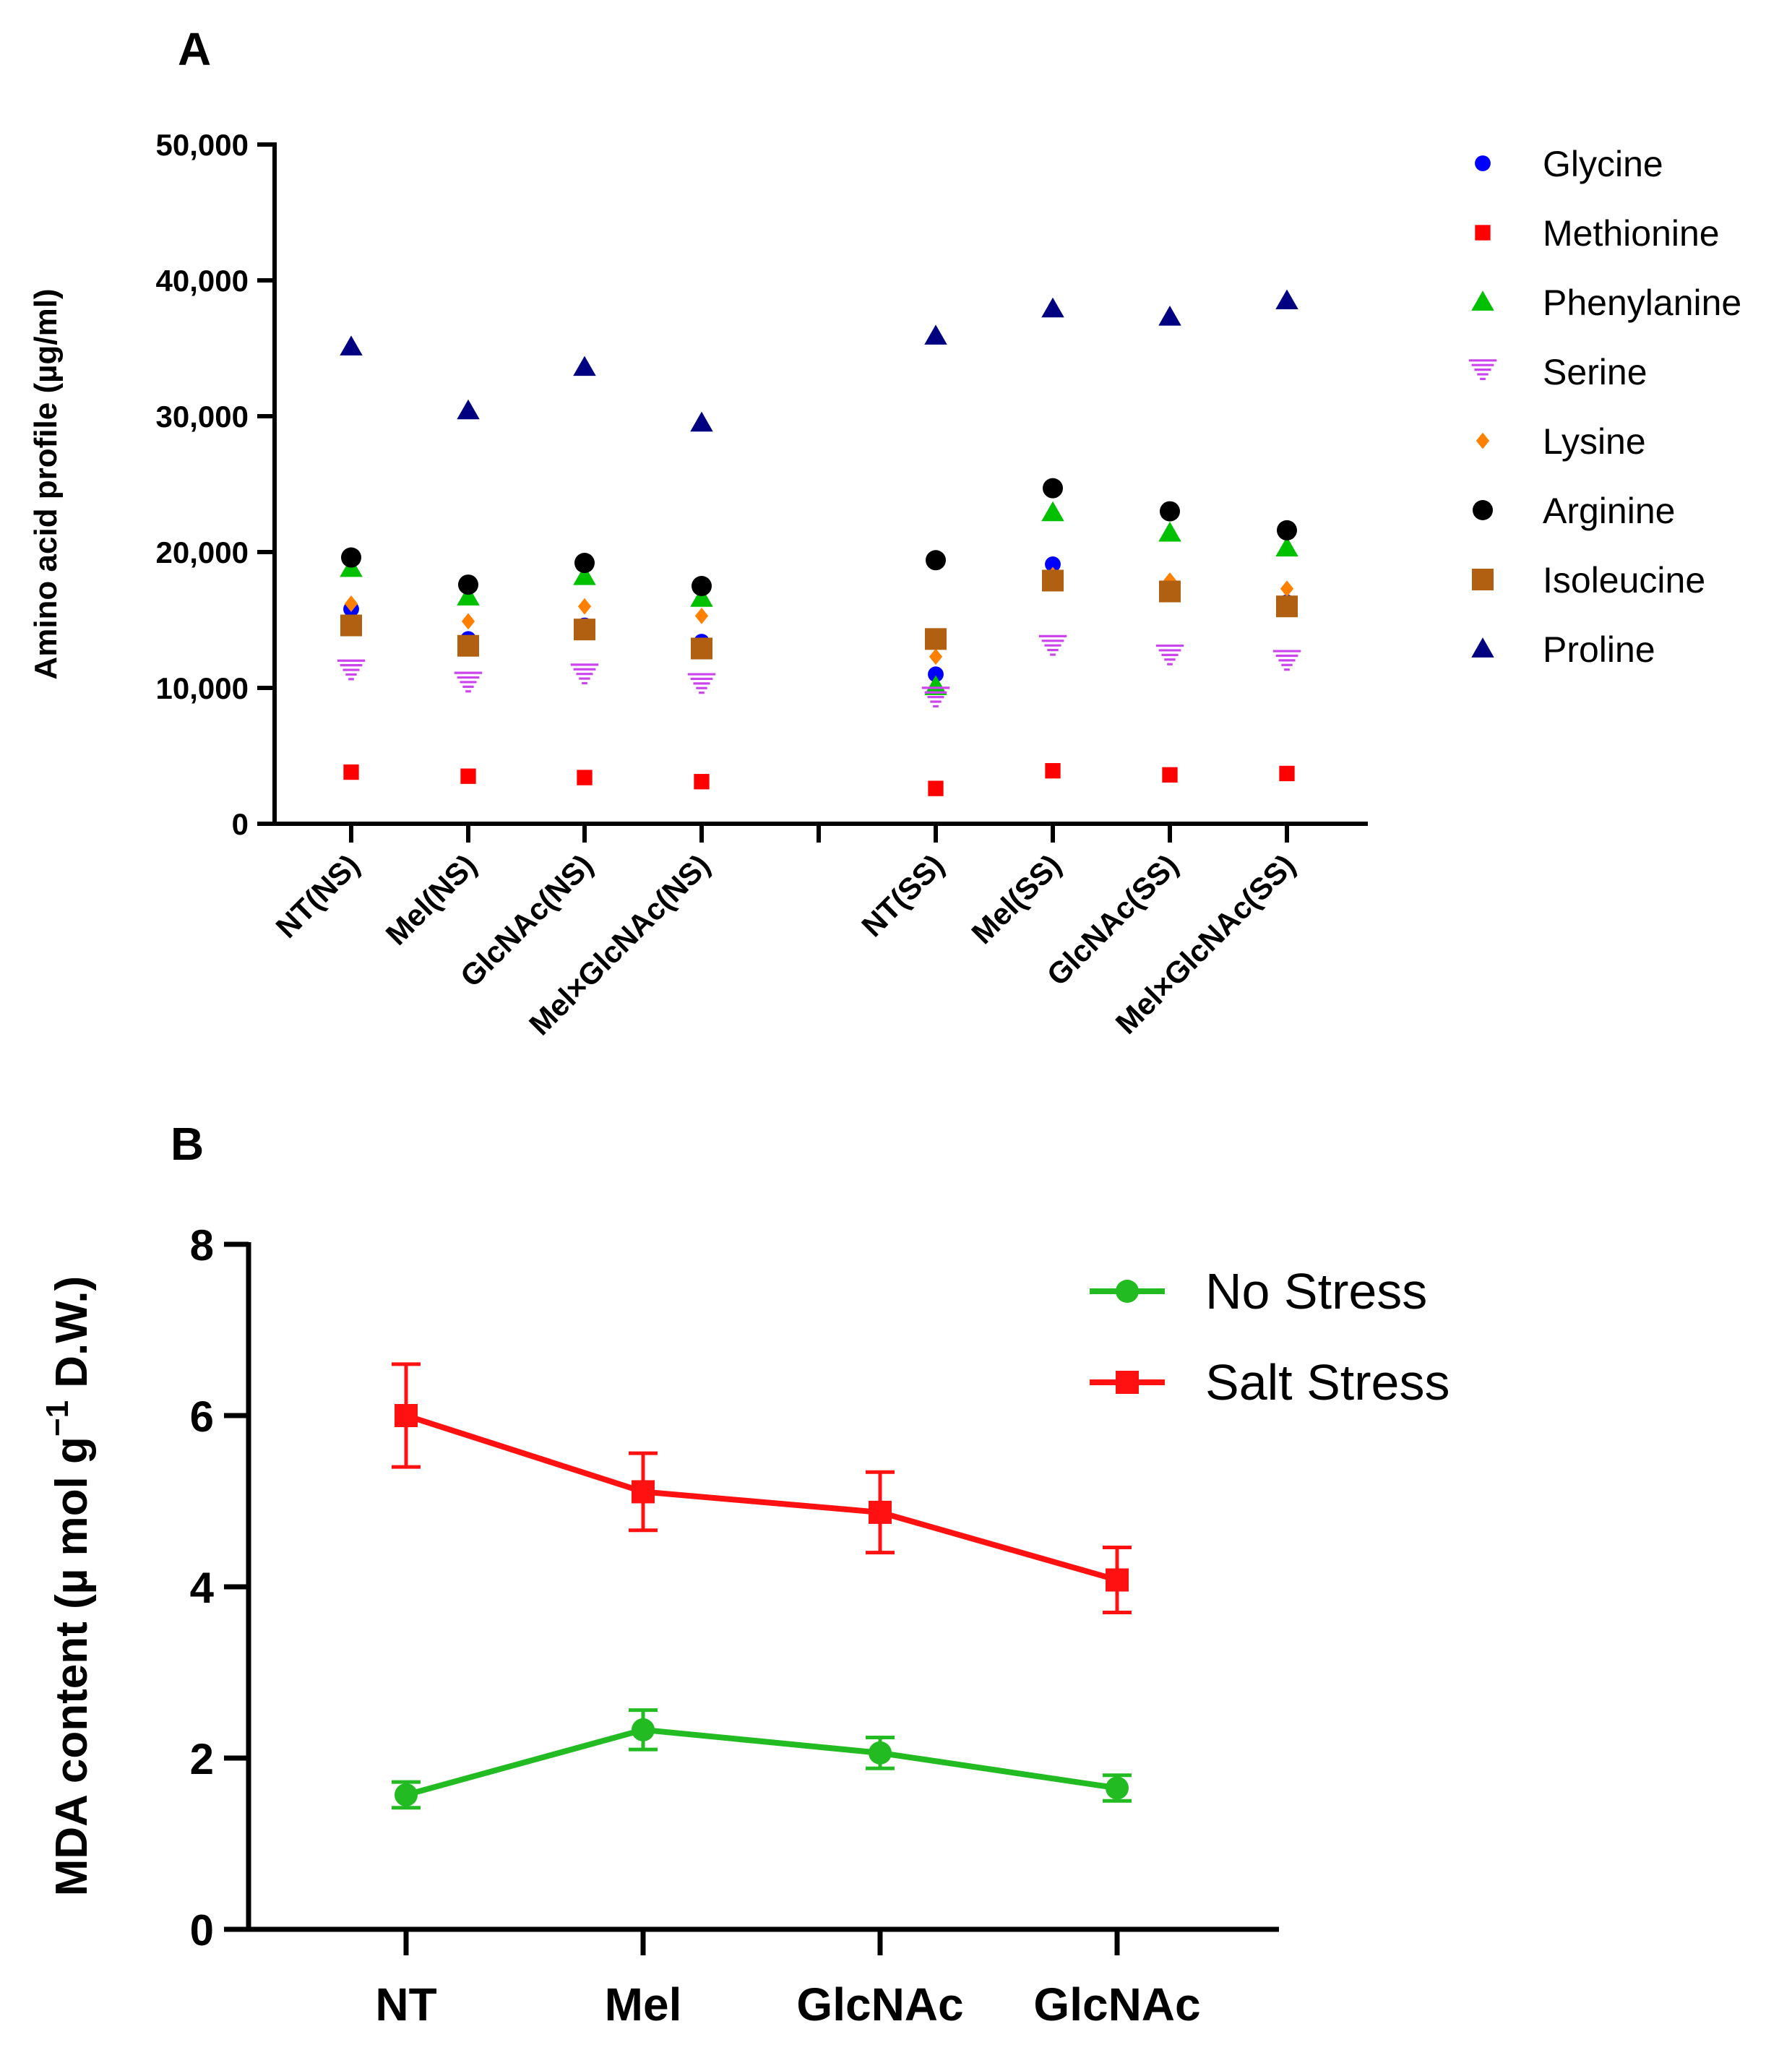  Describe the element at coordinates (1116, 2004) in the screenshot. I see `x-tick-label: GlcNAc` at that location.